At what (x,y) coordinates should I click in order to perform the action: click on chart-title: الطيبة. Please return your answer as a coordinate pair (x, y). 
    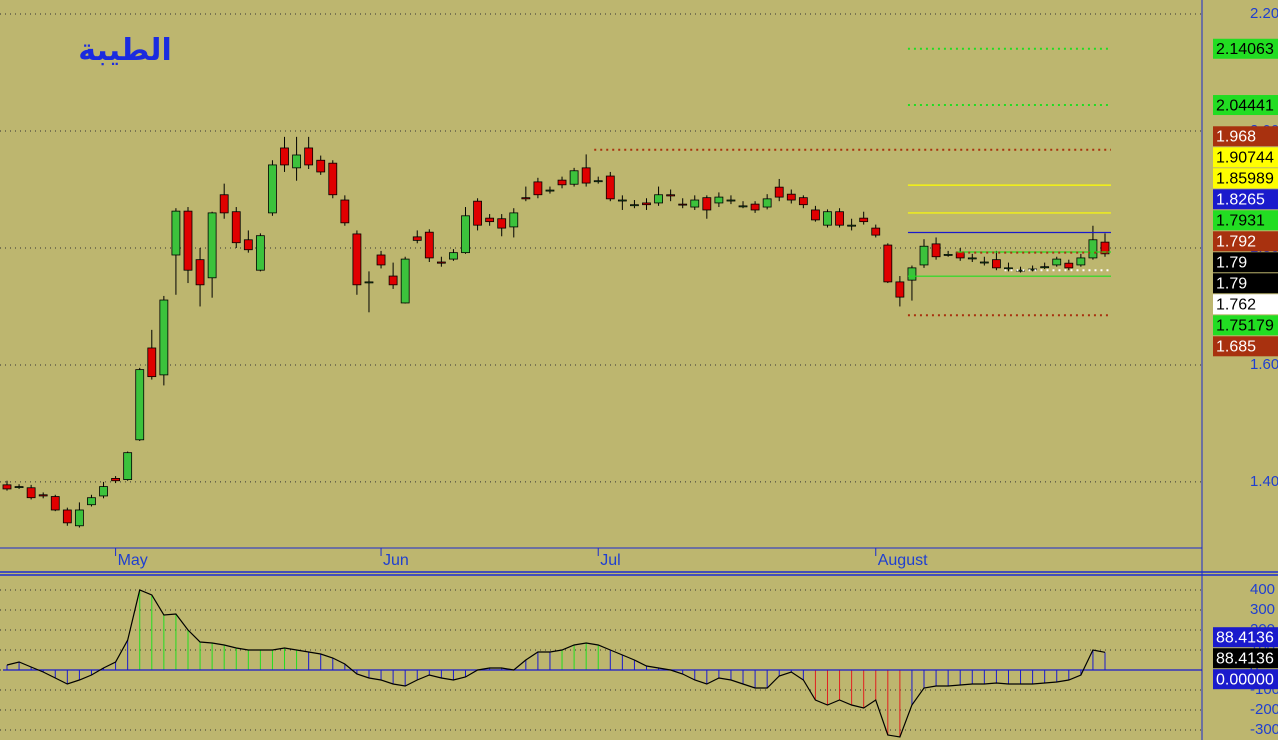
    Looking at the image, I should click on (124, 50).